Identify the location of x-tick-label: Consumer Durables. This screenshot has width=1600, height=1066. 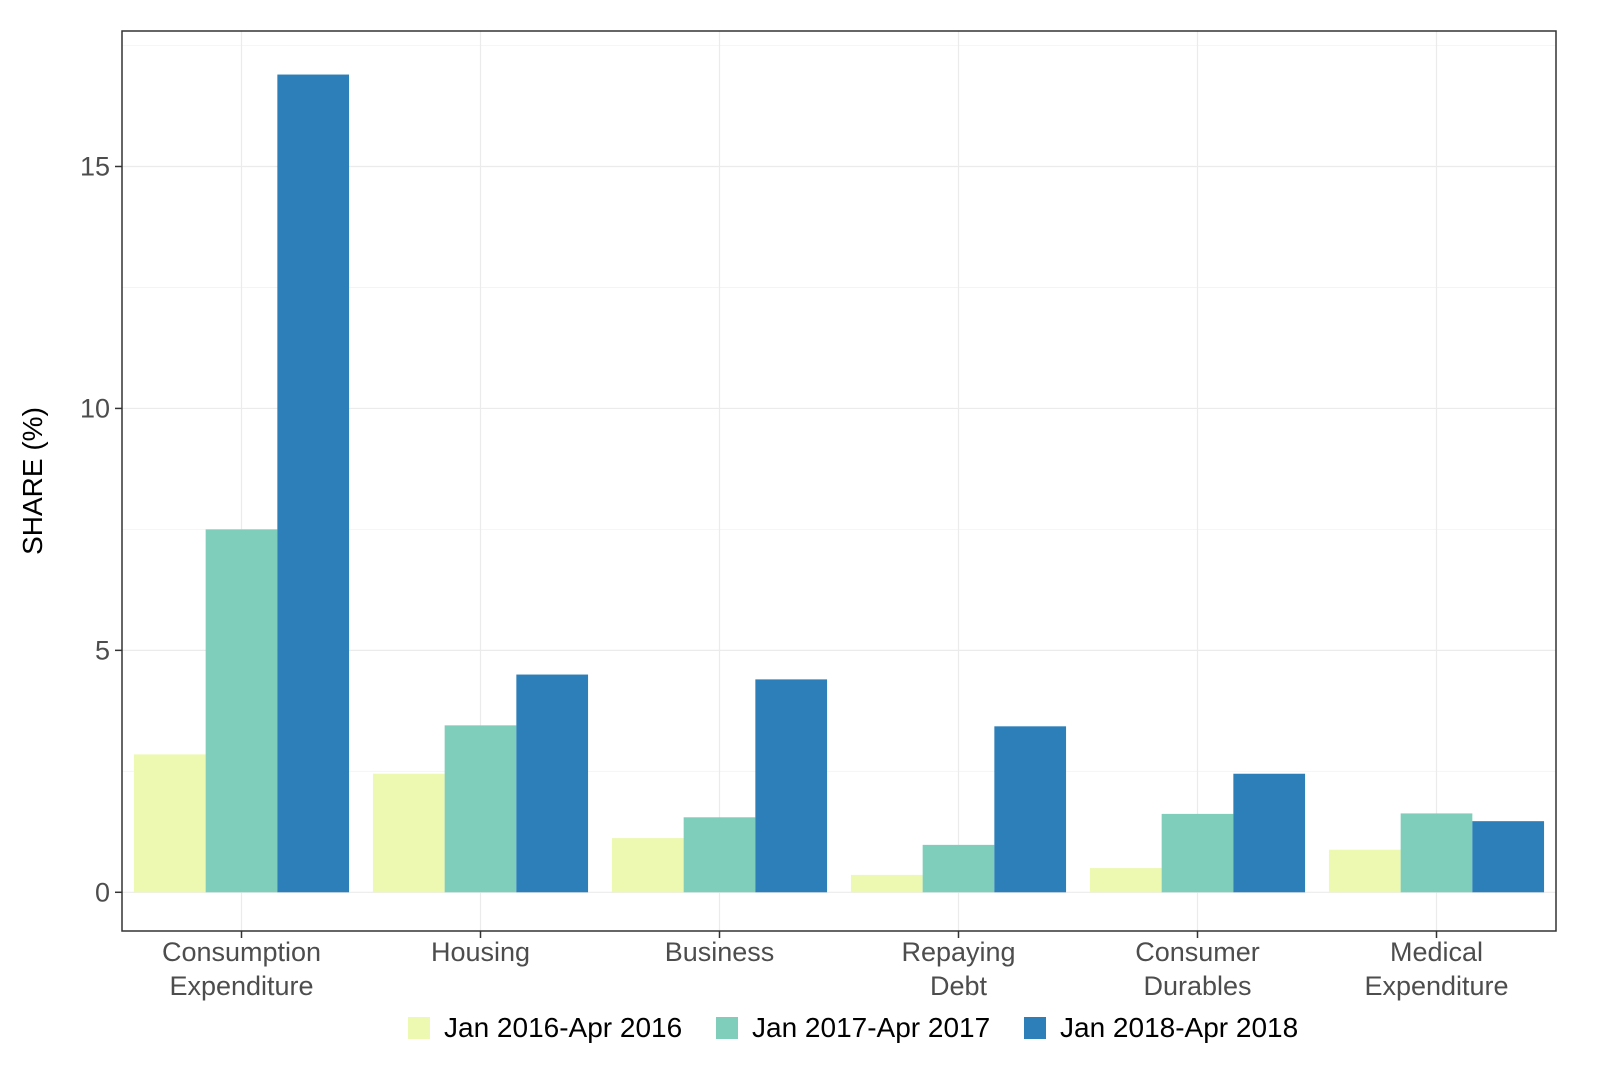
(1197, 969).